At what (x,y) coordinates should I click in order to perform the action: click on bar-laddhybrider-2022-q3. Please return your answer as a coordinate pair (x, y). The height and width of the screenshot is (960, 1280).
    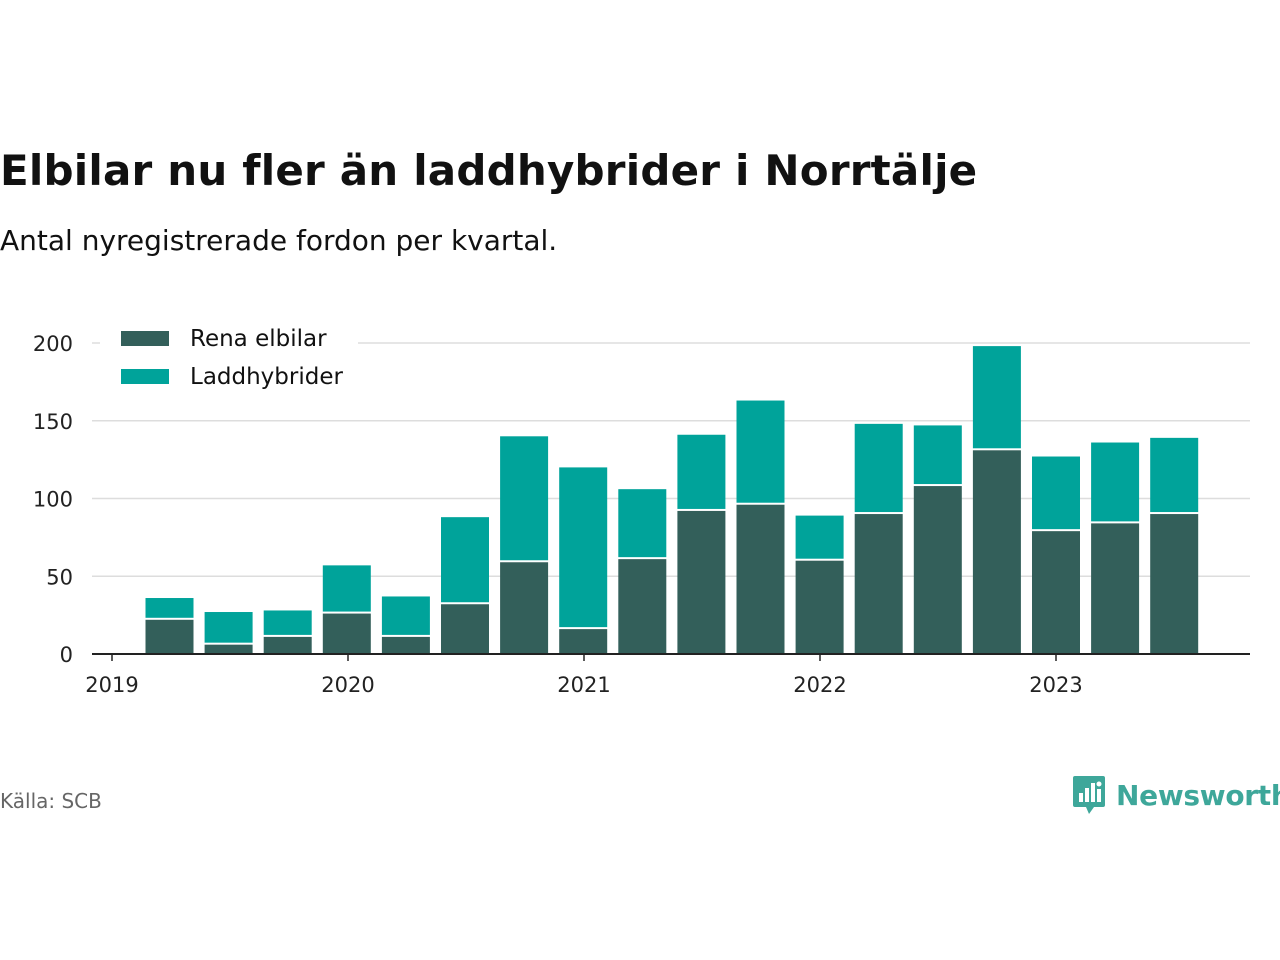
    Looking at the image, I should click on (937, 455).